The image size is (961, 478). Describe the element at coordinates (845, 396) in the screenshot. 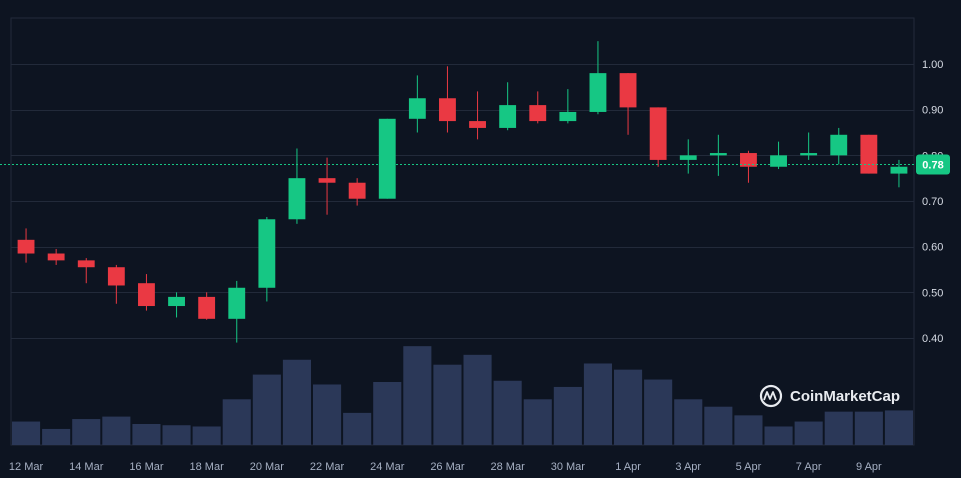

I see `watermark-text: CoinMarketCap` at that location.